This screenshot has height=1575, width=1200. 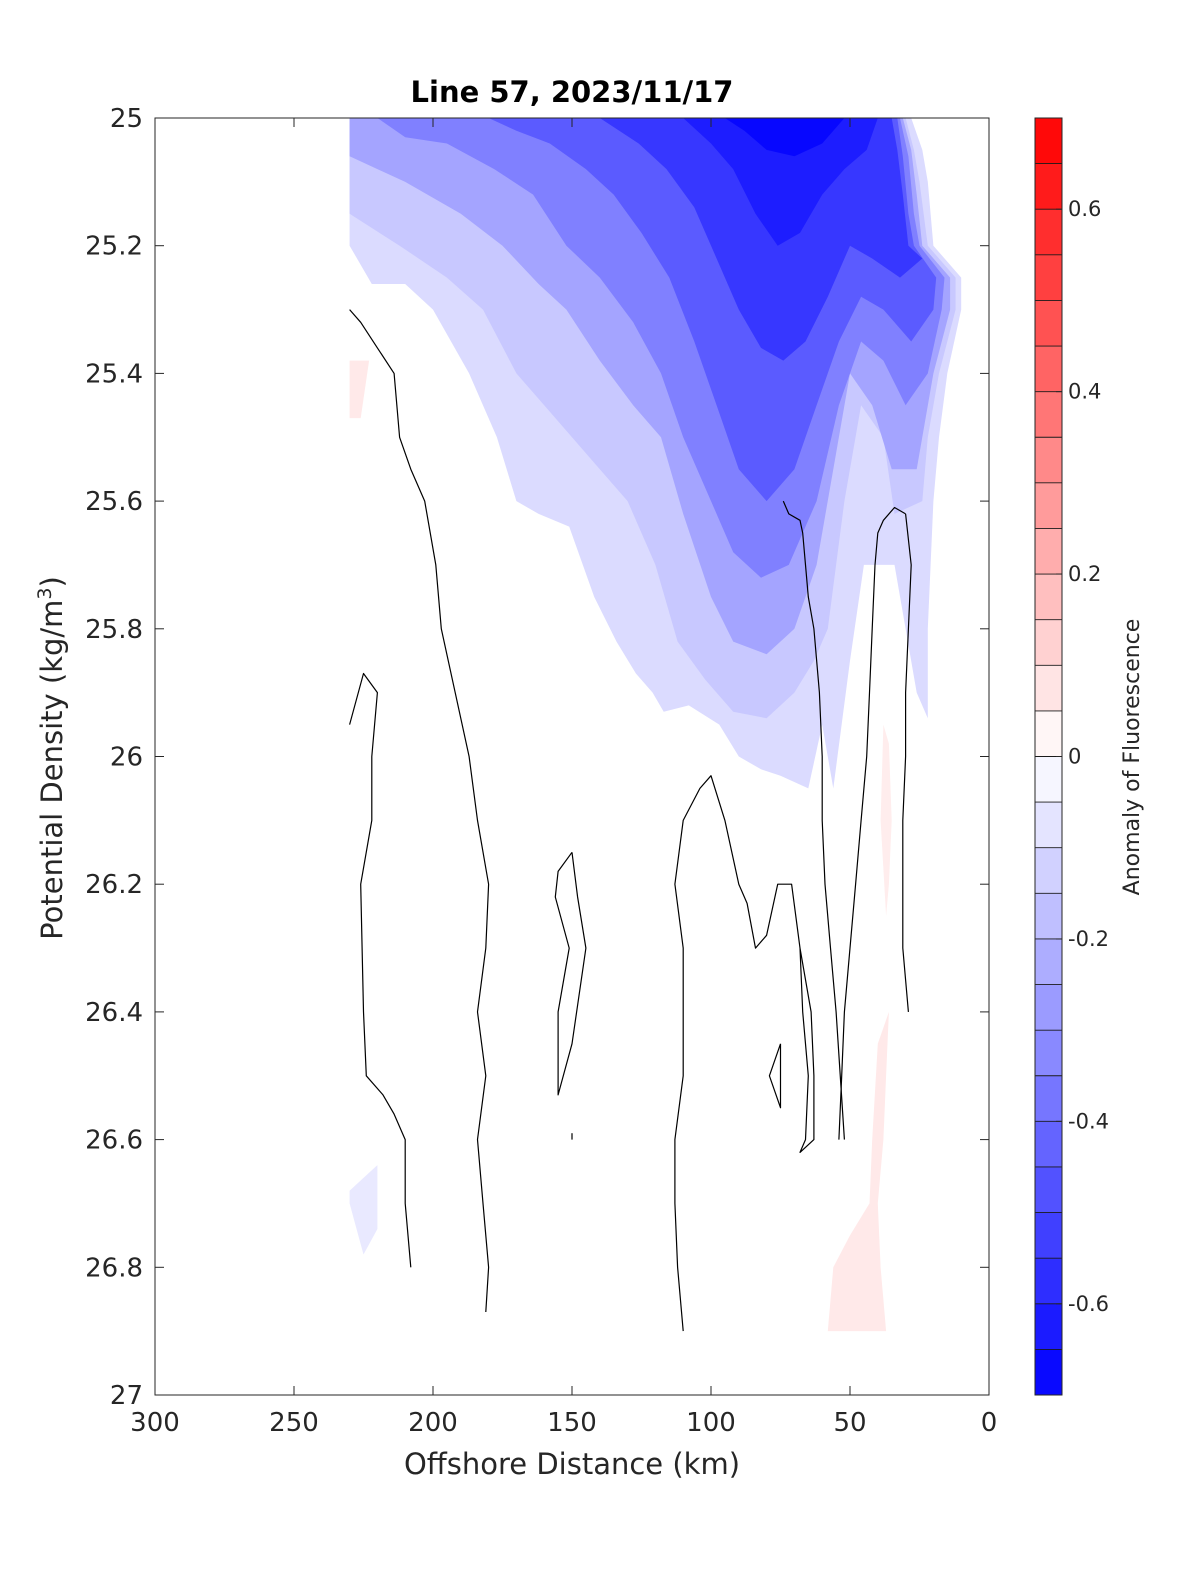 What do you see at coordinates (572, 1464) in the screenshot?
I see `x-axis-label: Offshore Distance (km)` at bounding box center [572, 1464].